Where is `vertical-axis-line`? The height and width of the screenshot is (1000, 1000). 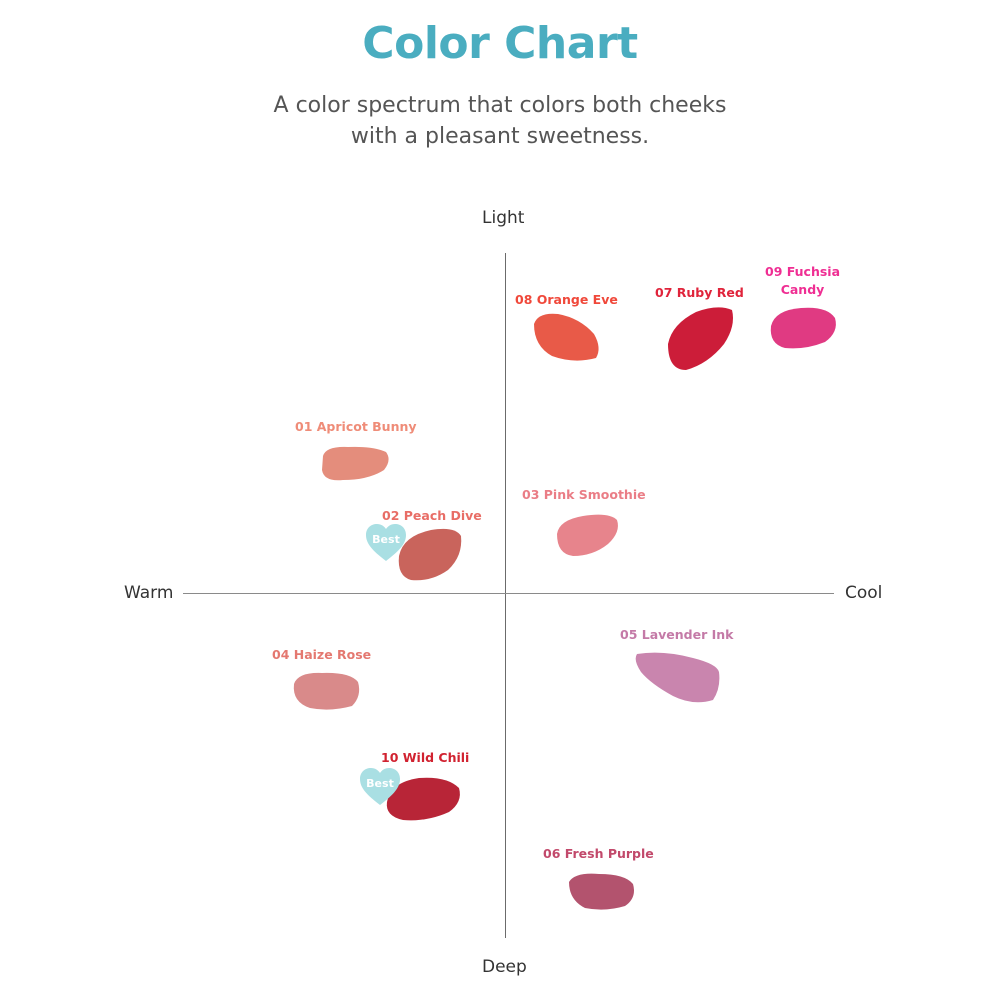 vertical-axis-line is located at coordinates (505, 595).